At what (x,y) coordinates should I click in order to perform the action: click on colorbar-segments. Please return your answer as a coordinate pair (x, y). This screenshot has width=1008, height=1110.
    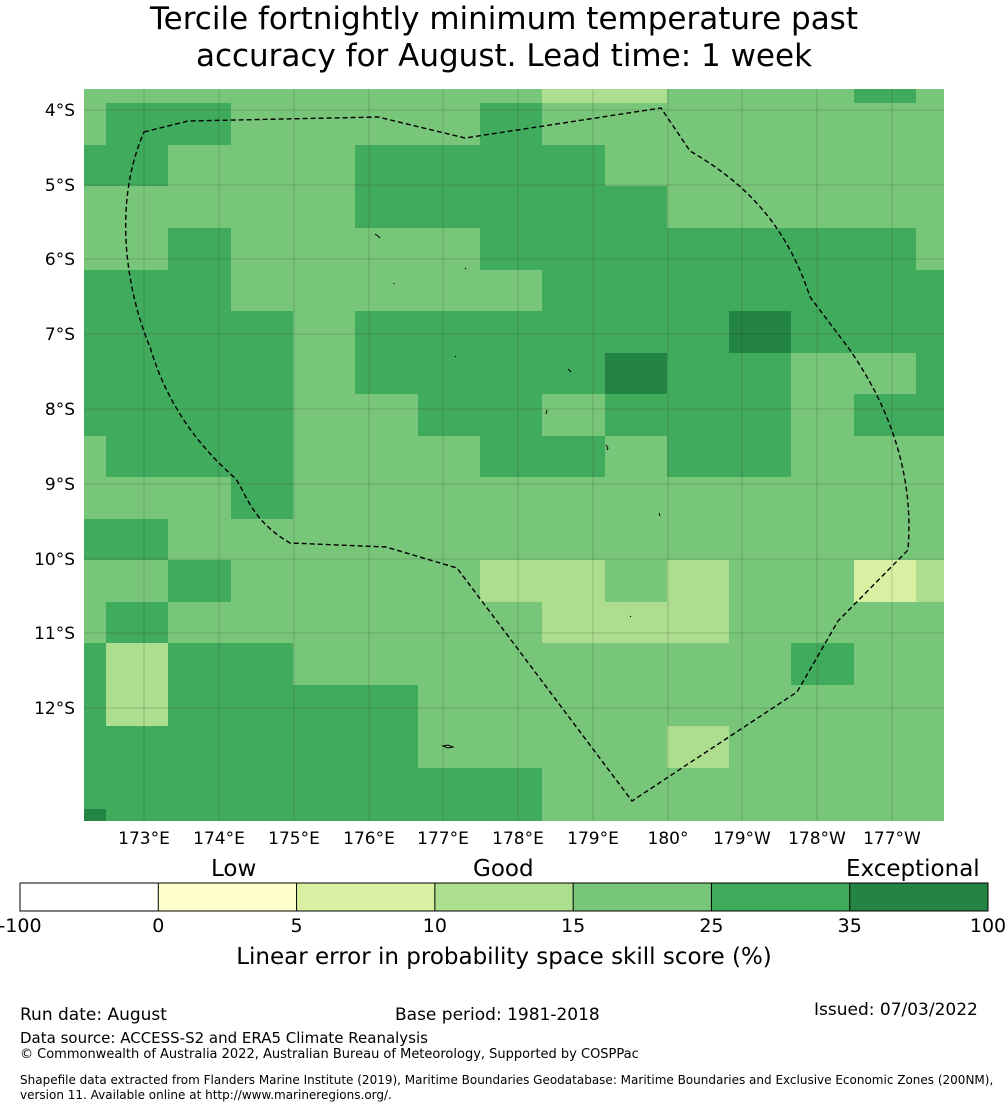
    Looking at the image, I should click on (504, 897).